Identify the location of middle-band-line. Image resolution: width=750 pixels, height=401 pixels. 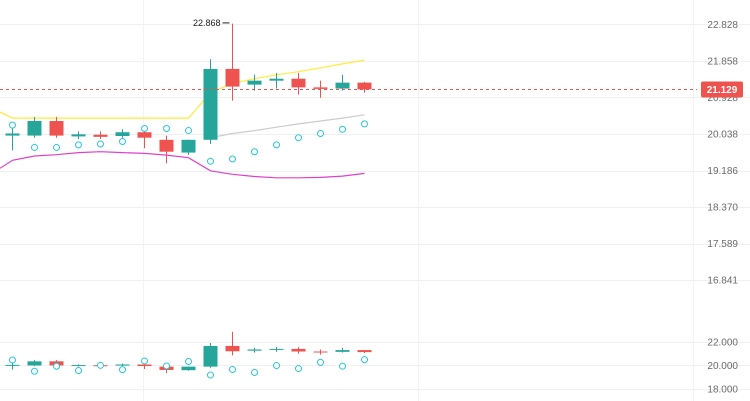
(287, 126).